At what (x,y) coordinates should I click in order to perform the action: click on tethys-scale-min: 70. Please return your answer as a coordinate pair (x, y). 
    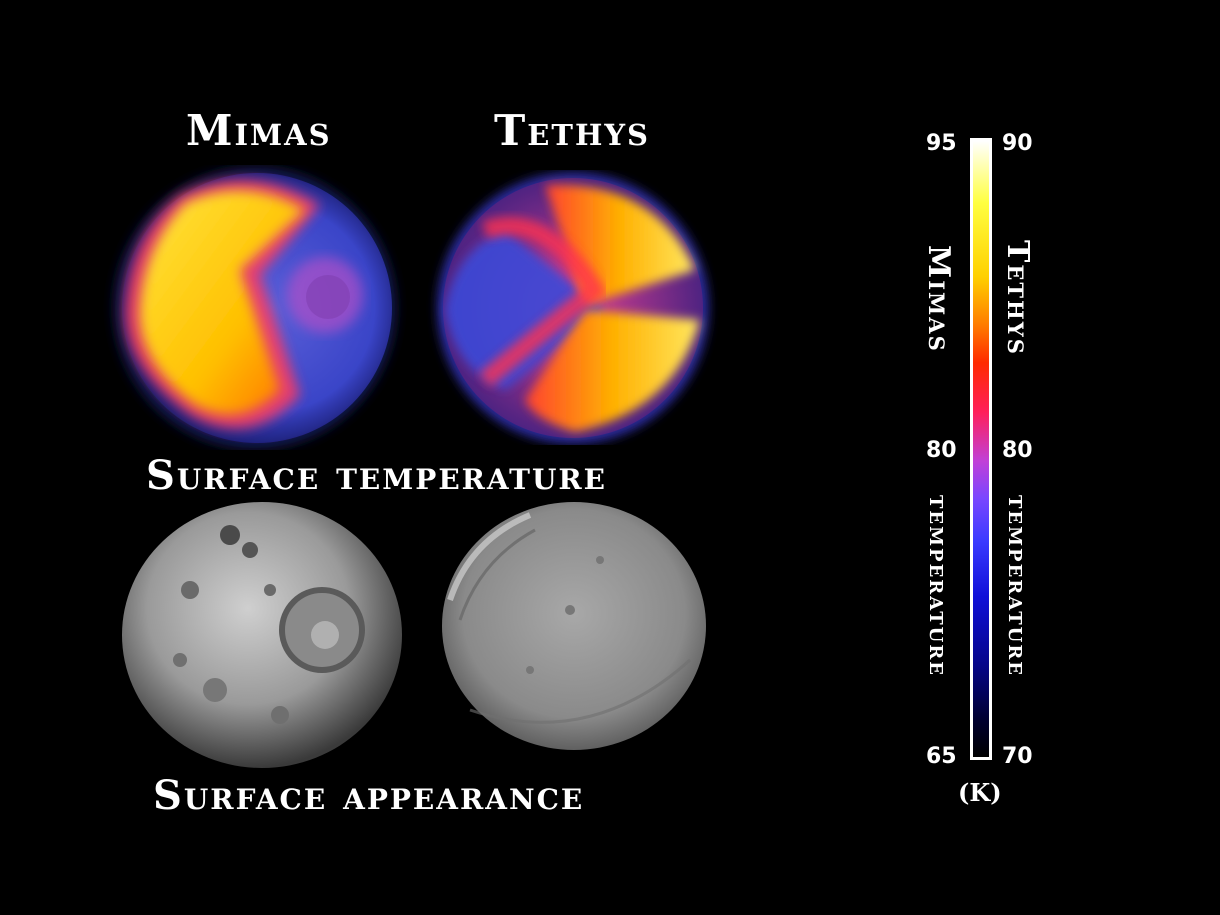
    Looking at the image, I should click on (1017, 756).